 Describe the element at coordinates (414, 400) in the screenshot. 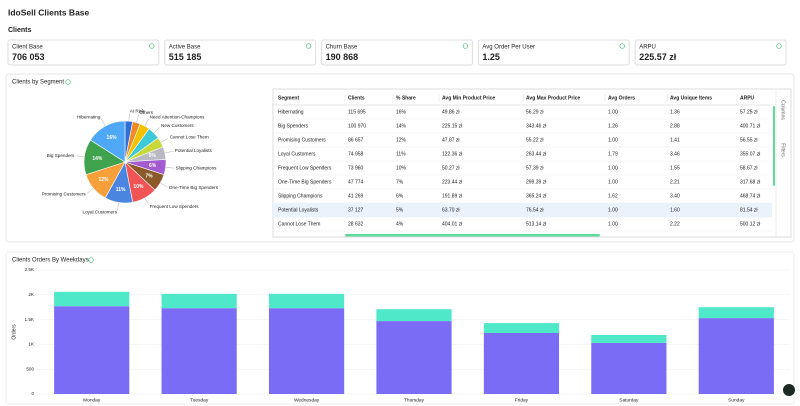

I see `x-tick-label: Thursday` at that location.